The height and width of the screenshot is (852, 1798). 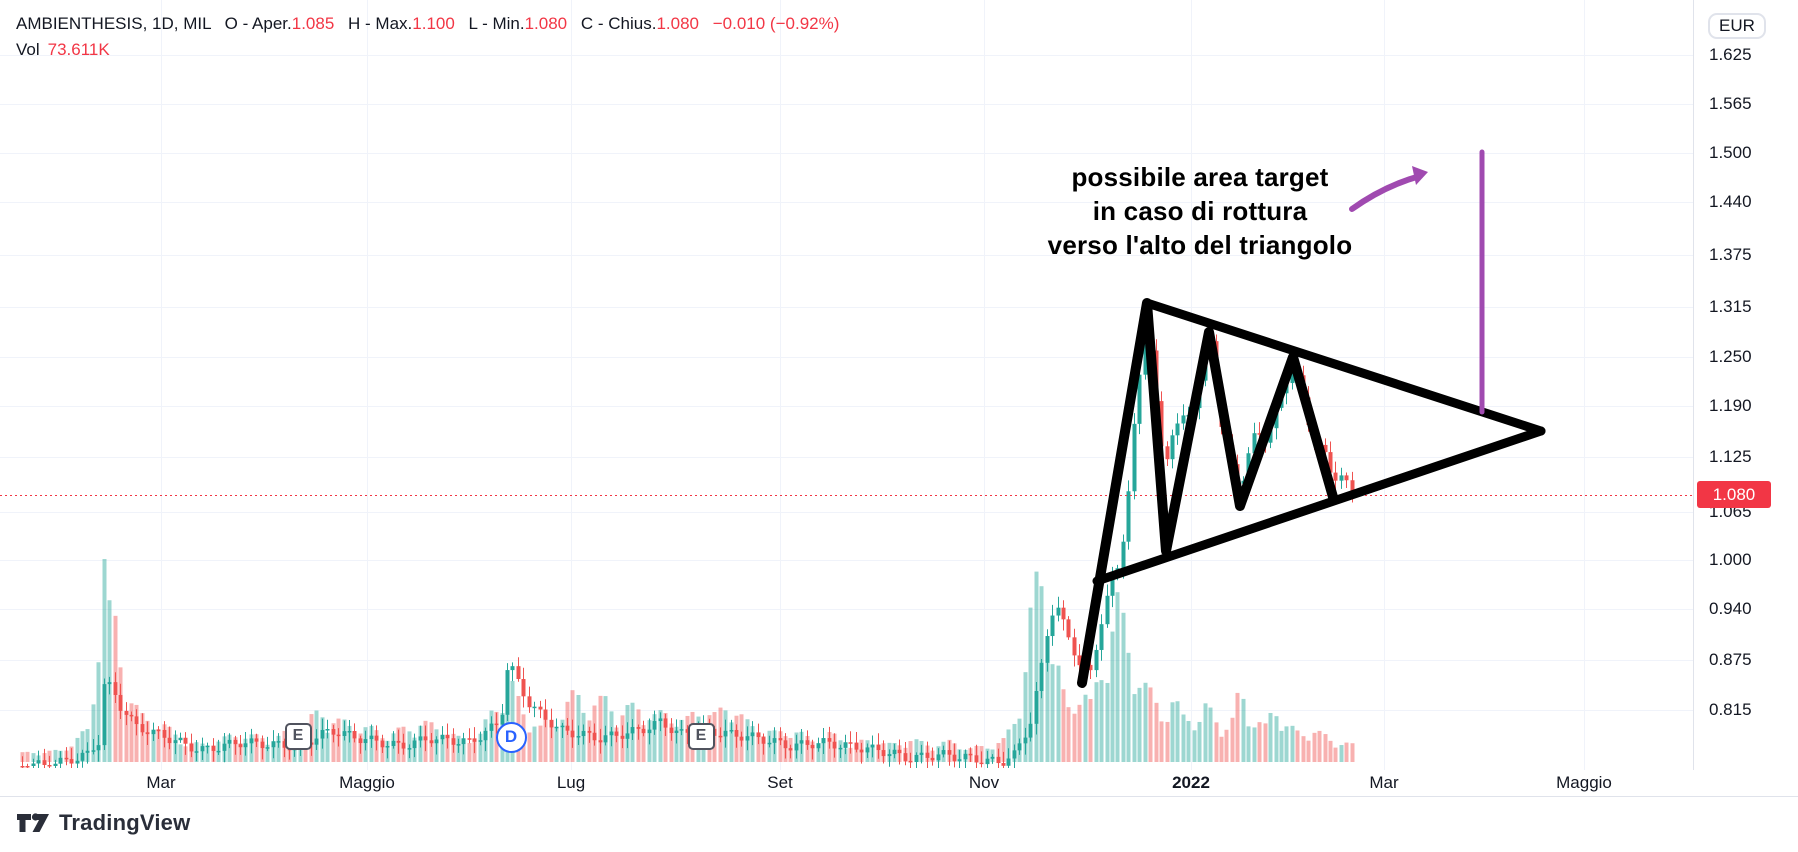 I want to click on last-price-badge: 1.080, so click(x=1734, y=494).